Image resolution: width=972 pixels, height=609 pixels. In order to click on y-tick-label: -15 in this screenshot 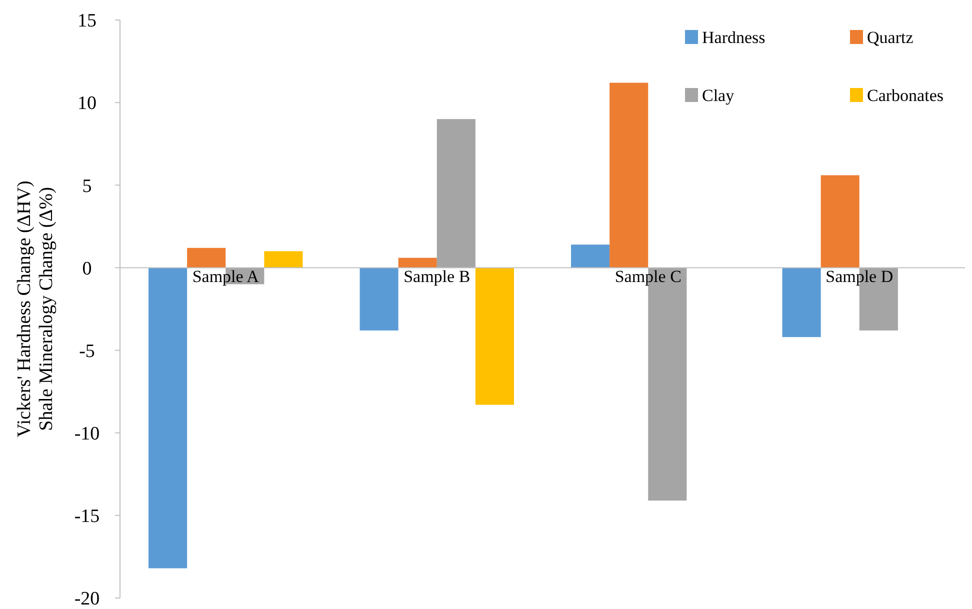, I will do `click(87, 517)`.